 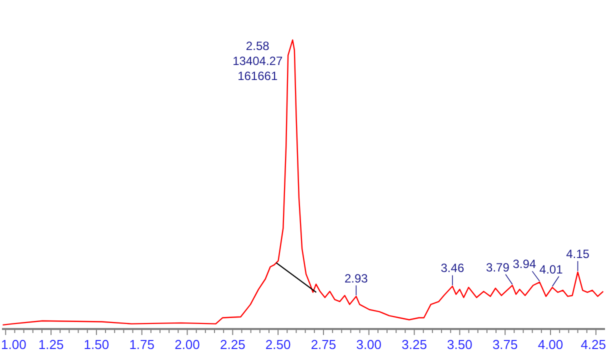 I want to click on x-tick-label: 3.50, so click(x=459, y=344).